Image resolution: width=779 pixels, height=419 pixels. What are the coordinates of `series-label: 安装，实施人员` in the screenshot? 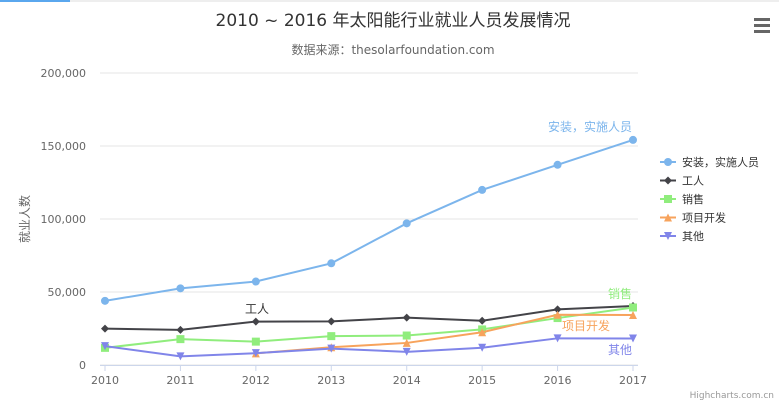 It's located at (590, 126).